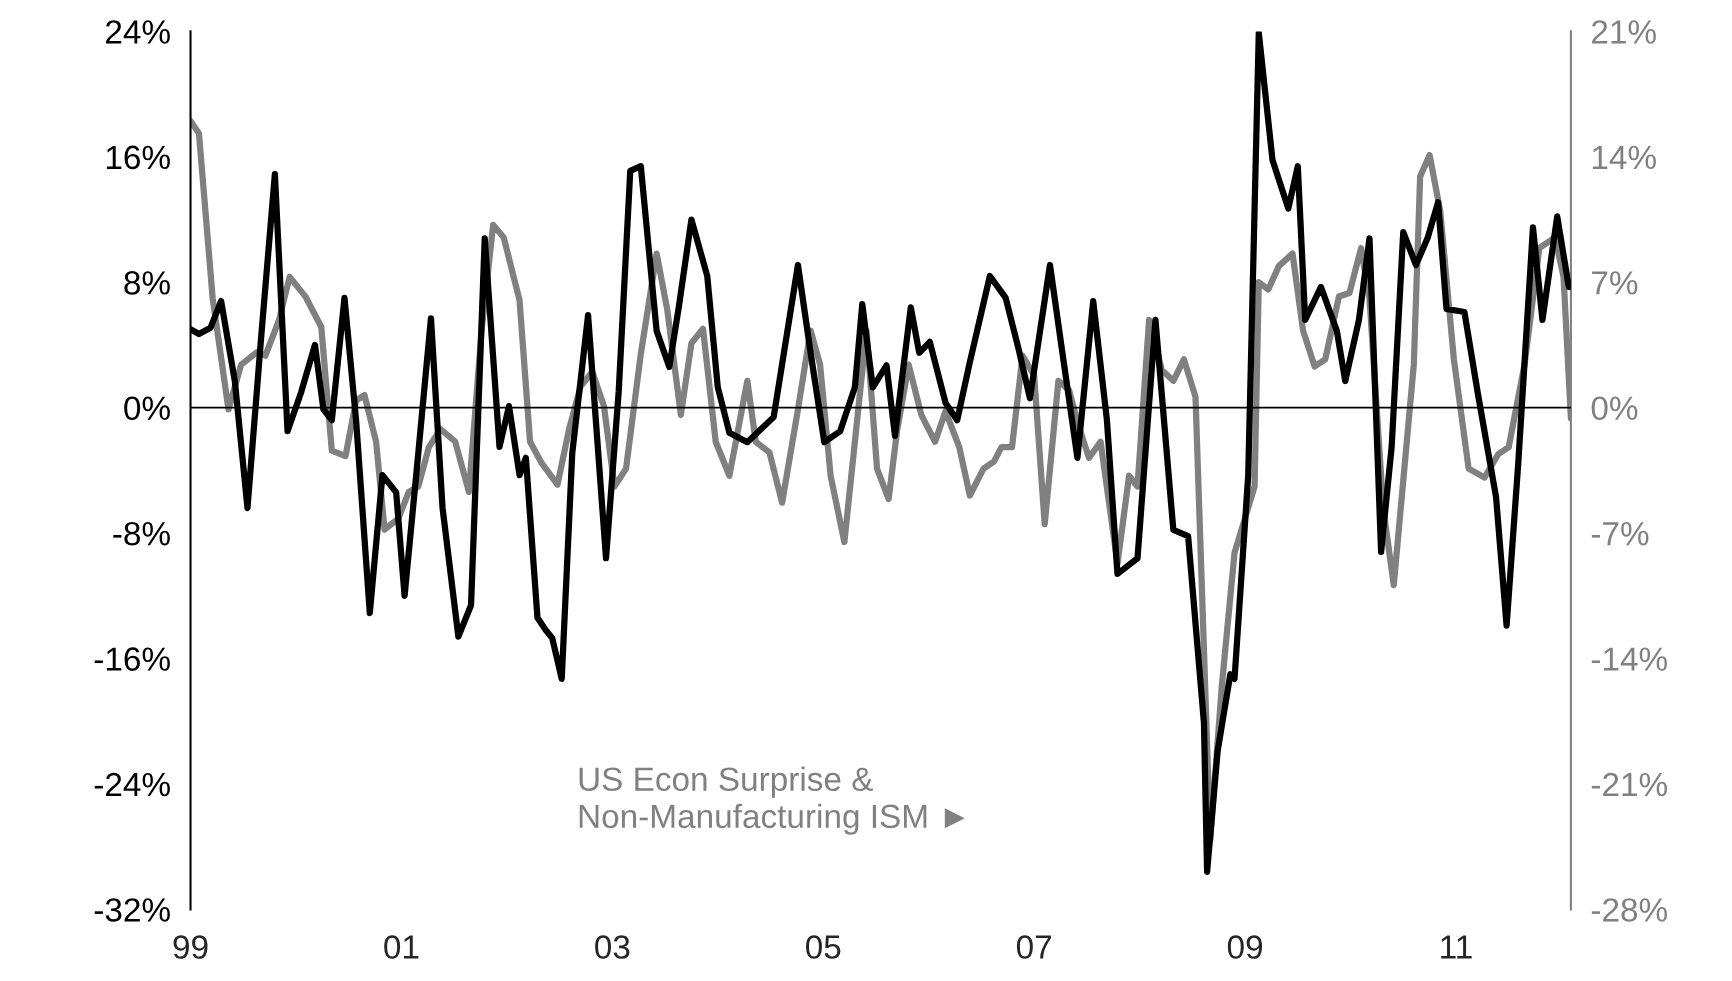 The image size is (1732, 981). I want to click on y2-tick-label: -7%, so click(1620, 534).